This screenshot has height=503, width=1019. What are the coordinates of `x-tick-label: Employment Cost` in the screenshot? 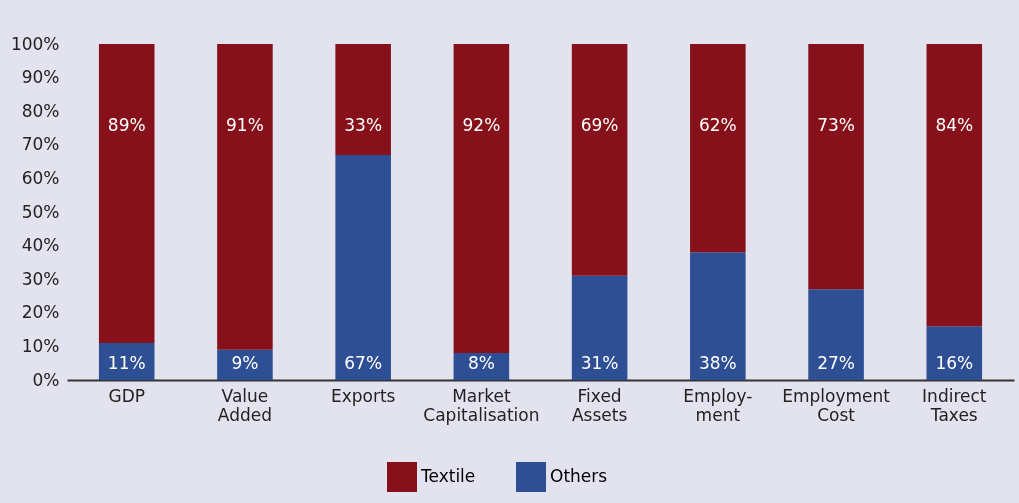 It's located at (836, 405).